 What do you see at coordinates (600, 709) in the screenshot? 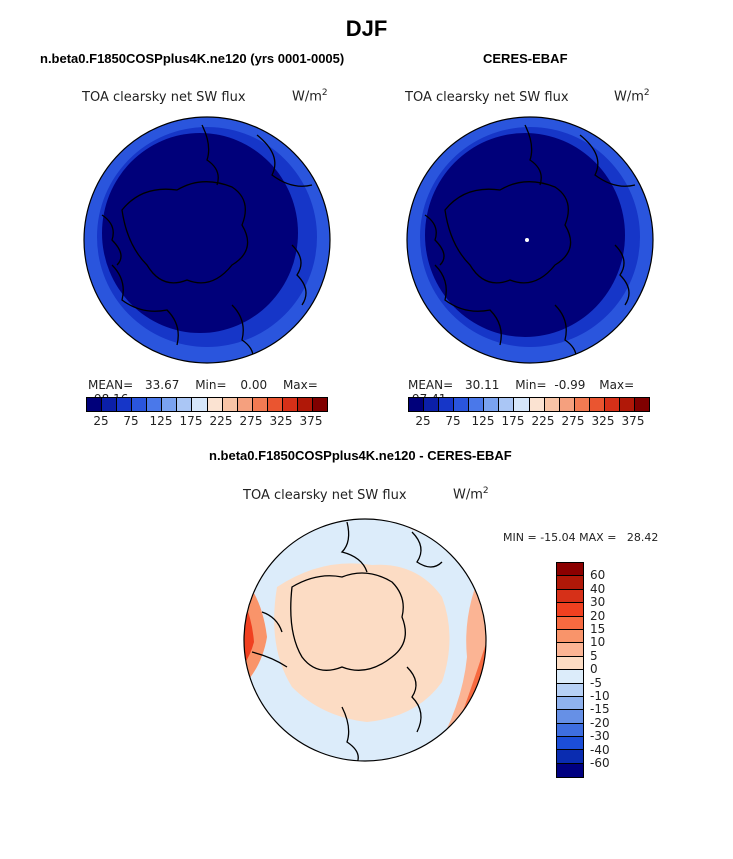
I see `colorbar-tick-label: -15` at bounding box center [600, 709].